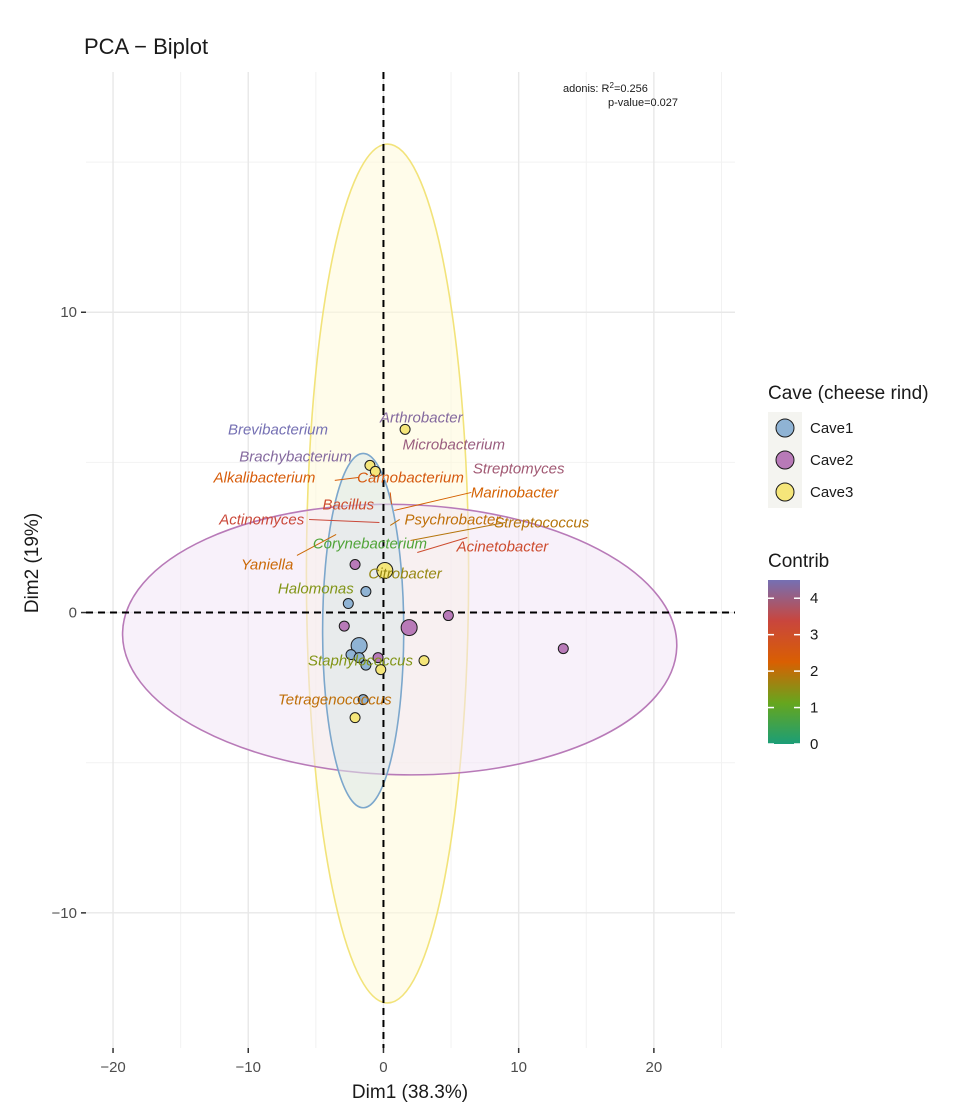 This screenshot has width=979, height=1114. Describe the element at coordinates (410, 477) in the screenshot. I see `variable-label: Carnobacterium` at that location.